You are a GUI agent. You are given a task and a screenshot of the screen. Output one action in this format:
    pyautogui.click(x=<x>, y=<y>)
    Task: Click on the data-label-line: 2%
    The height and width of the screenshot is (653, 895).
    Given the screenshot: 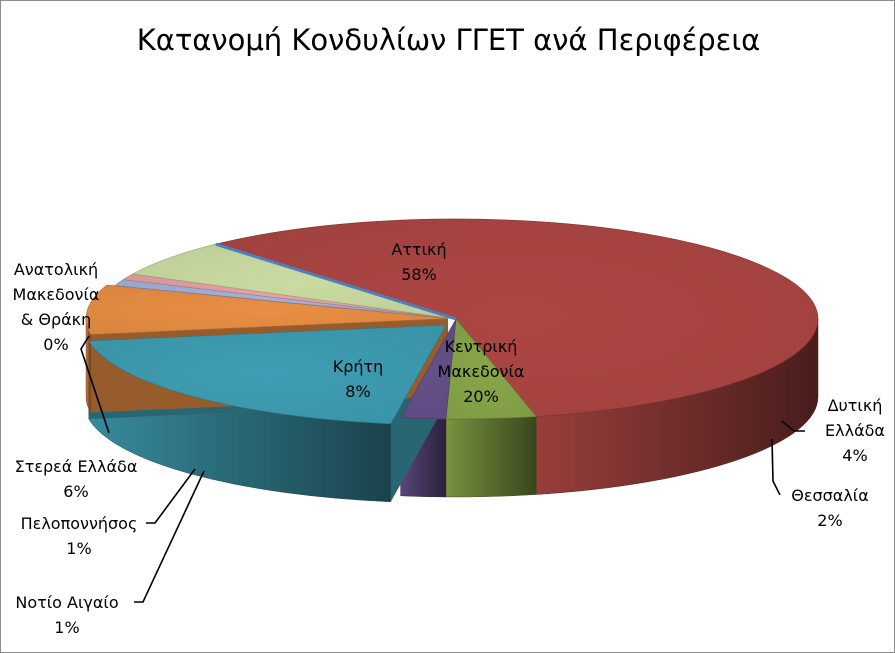 What is the action you would take?
    pyautogui.click(x=829, y=520)
    